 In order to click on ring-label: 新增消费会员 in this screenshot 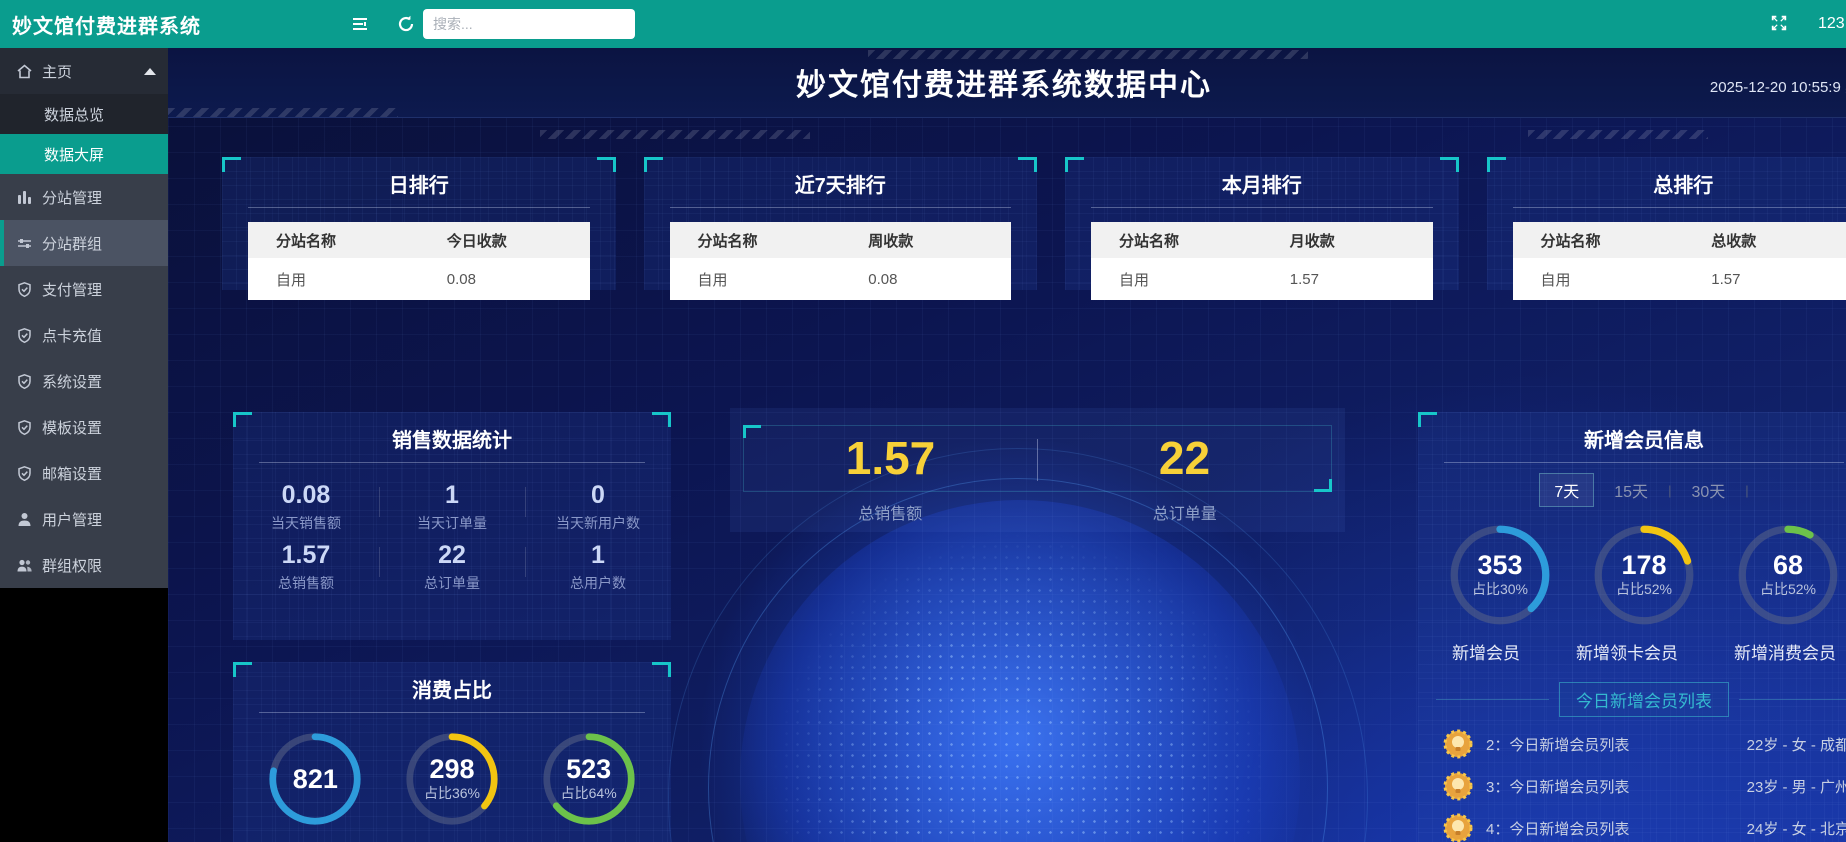, I will do `click(1785, 653)`.